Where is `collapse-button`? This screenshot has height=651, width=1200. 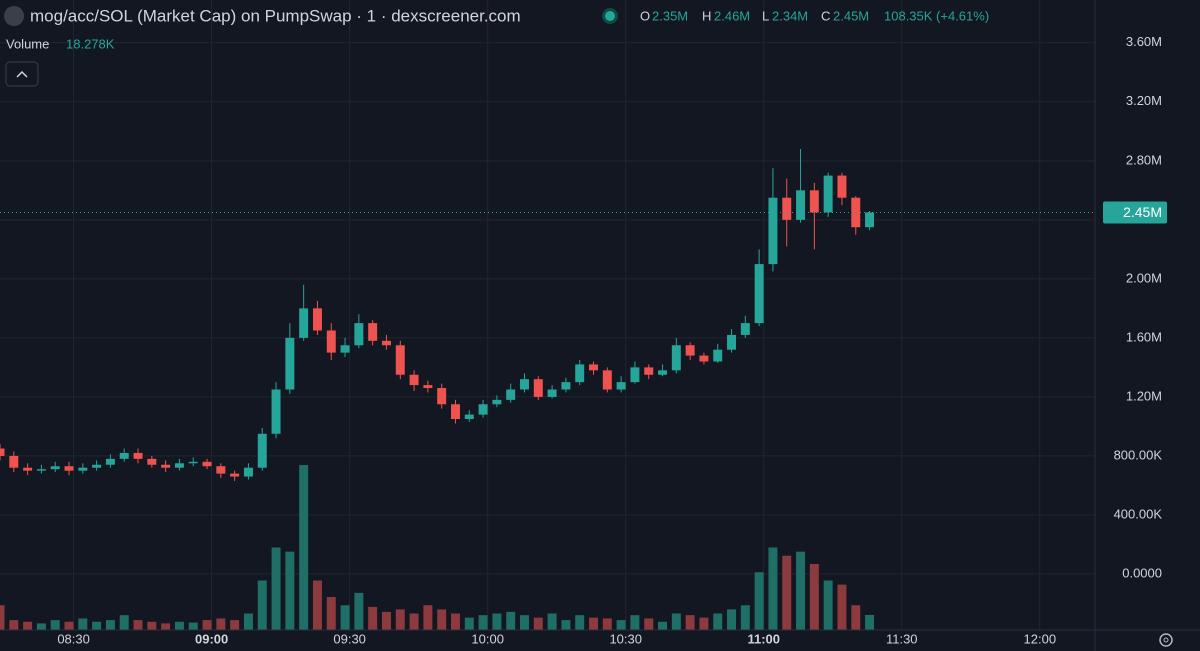 collapse-button is located at coordinates (22, 74).